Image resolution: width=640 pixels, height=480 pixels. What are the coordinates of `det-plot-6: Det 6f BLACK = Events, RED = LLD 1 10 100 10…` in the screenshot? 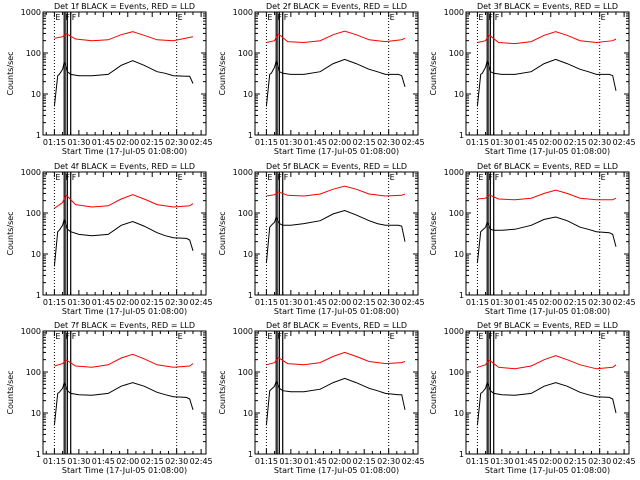 It's located at (532, 239).